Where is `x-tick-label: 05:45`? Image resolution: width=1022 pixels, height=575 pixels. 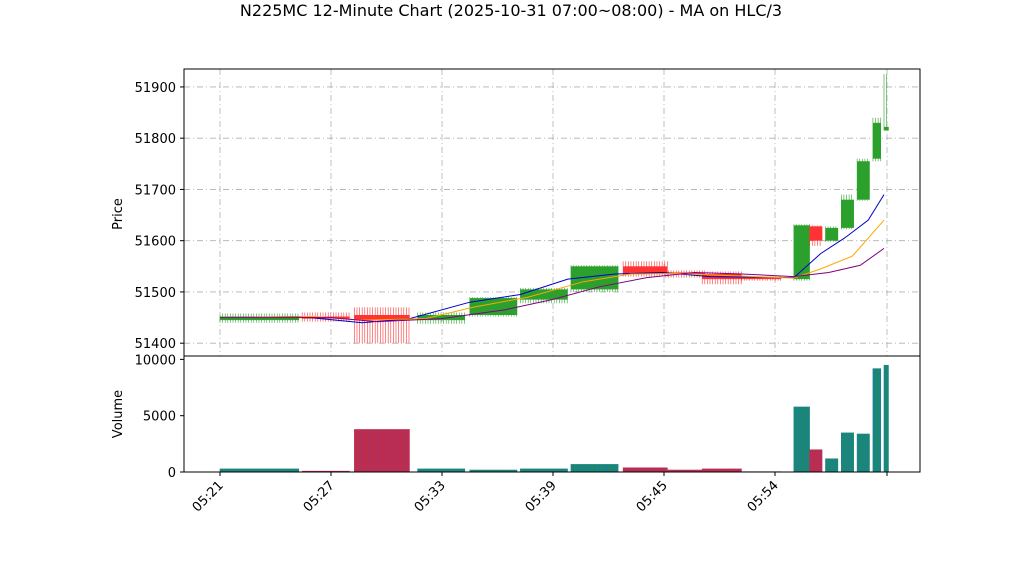
x-tick-label: 05:45 is located at coordinates (652, 496).